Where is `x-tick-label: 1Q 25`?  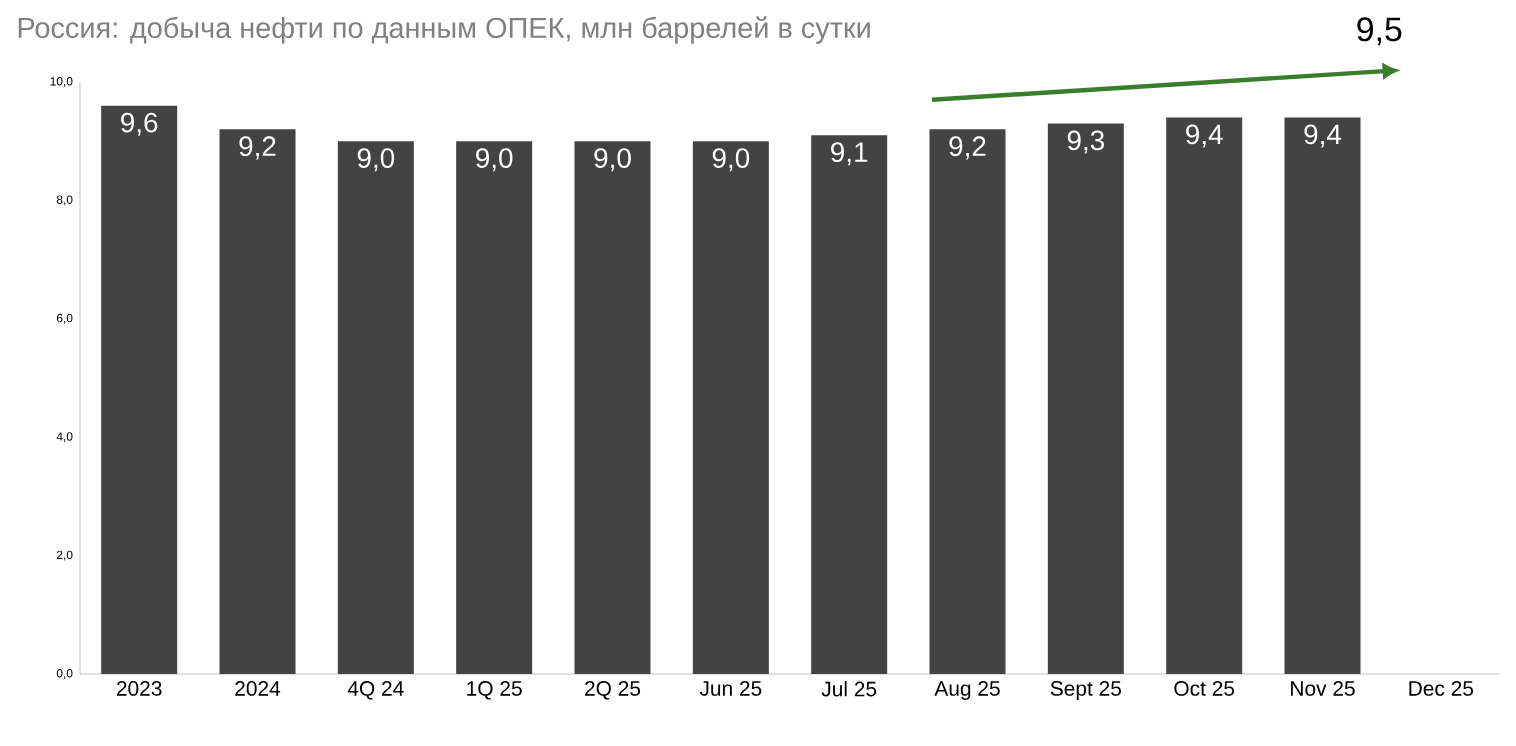
x-tick-label: 1Q 25 is located at coordinates (494, 690).